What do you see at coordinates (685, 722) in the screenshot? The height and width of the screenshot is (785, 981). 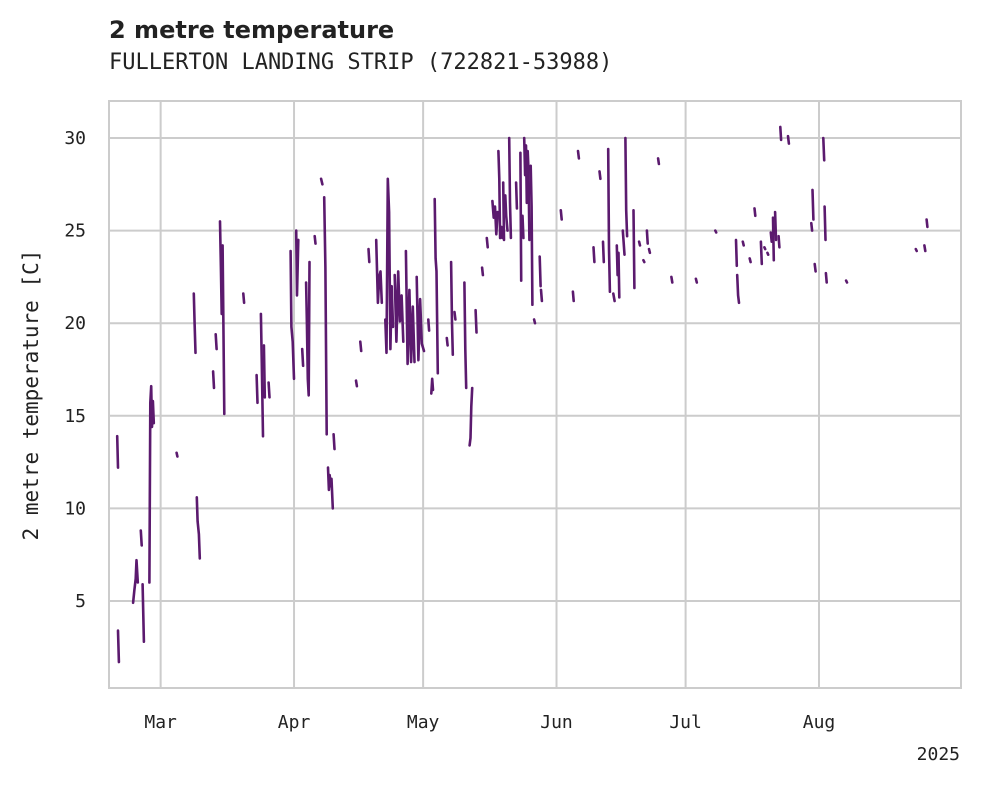 I see `x-tick-label: Jul` at bounding box center [685, 722].